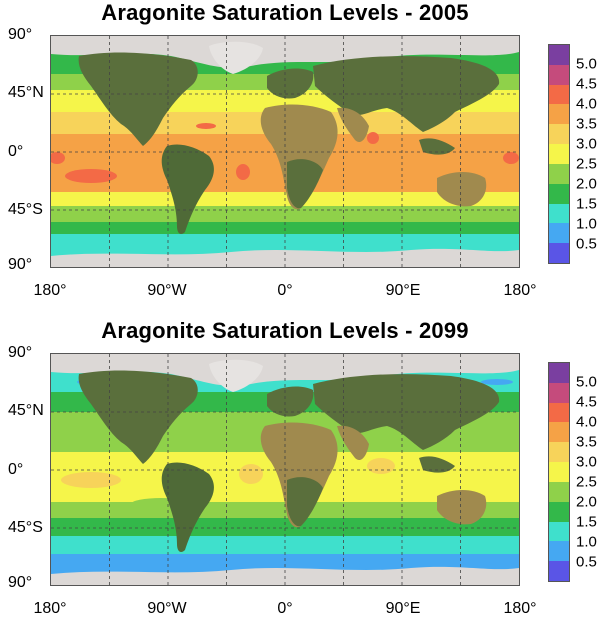 The width and height of the screenshot is (600, 630). What do you see at coordinates (91, 176) in the screenshot?
I see `hotspot-pacific` at bounding box center [91, 176].